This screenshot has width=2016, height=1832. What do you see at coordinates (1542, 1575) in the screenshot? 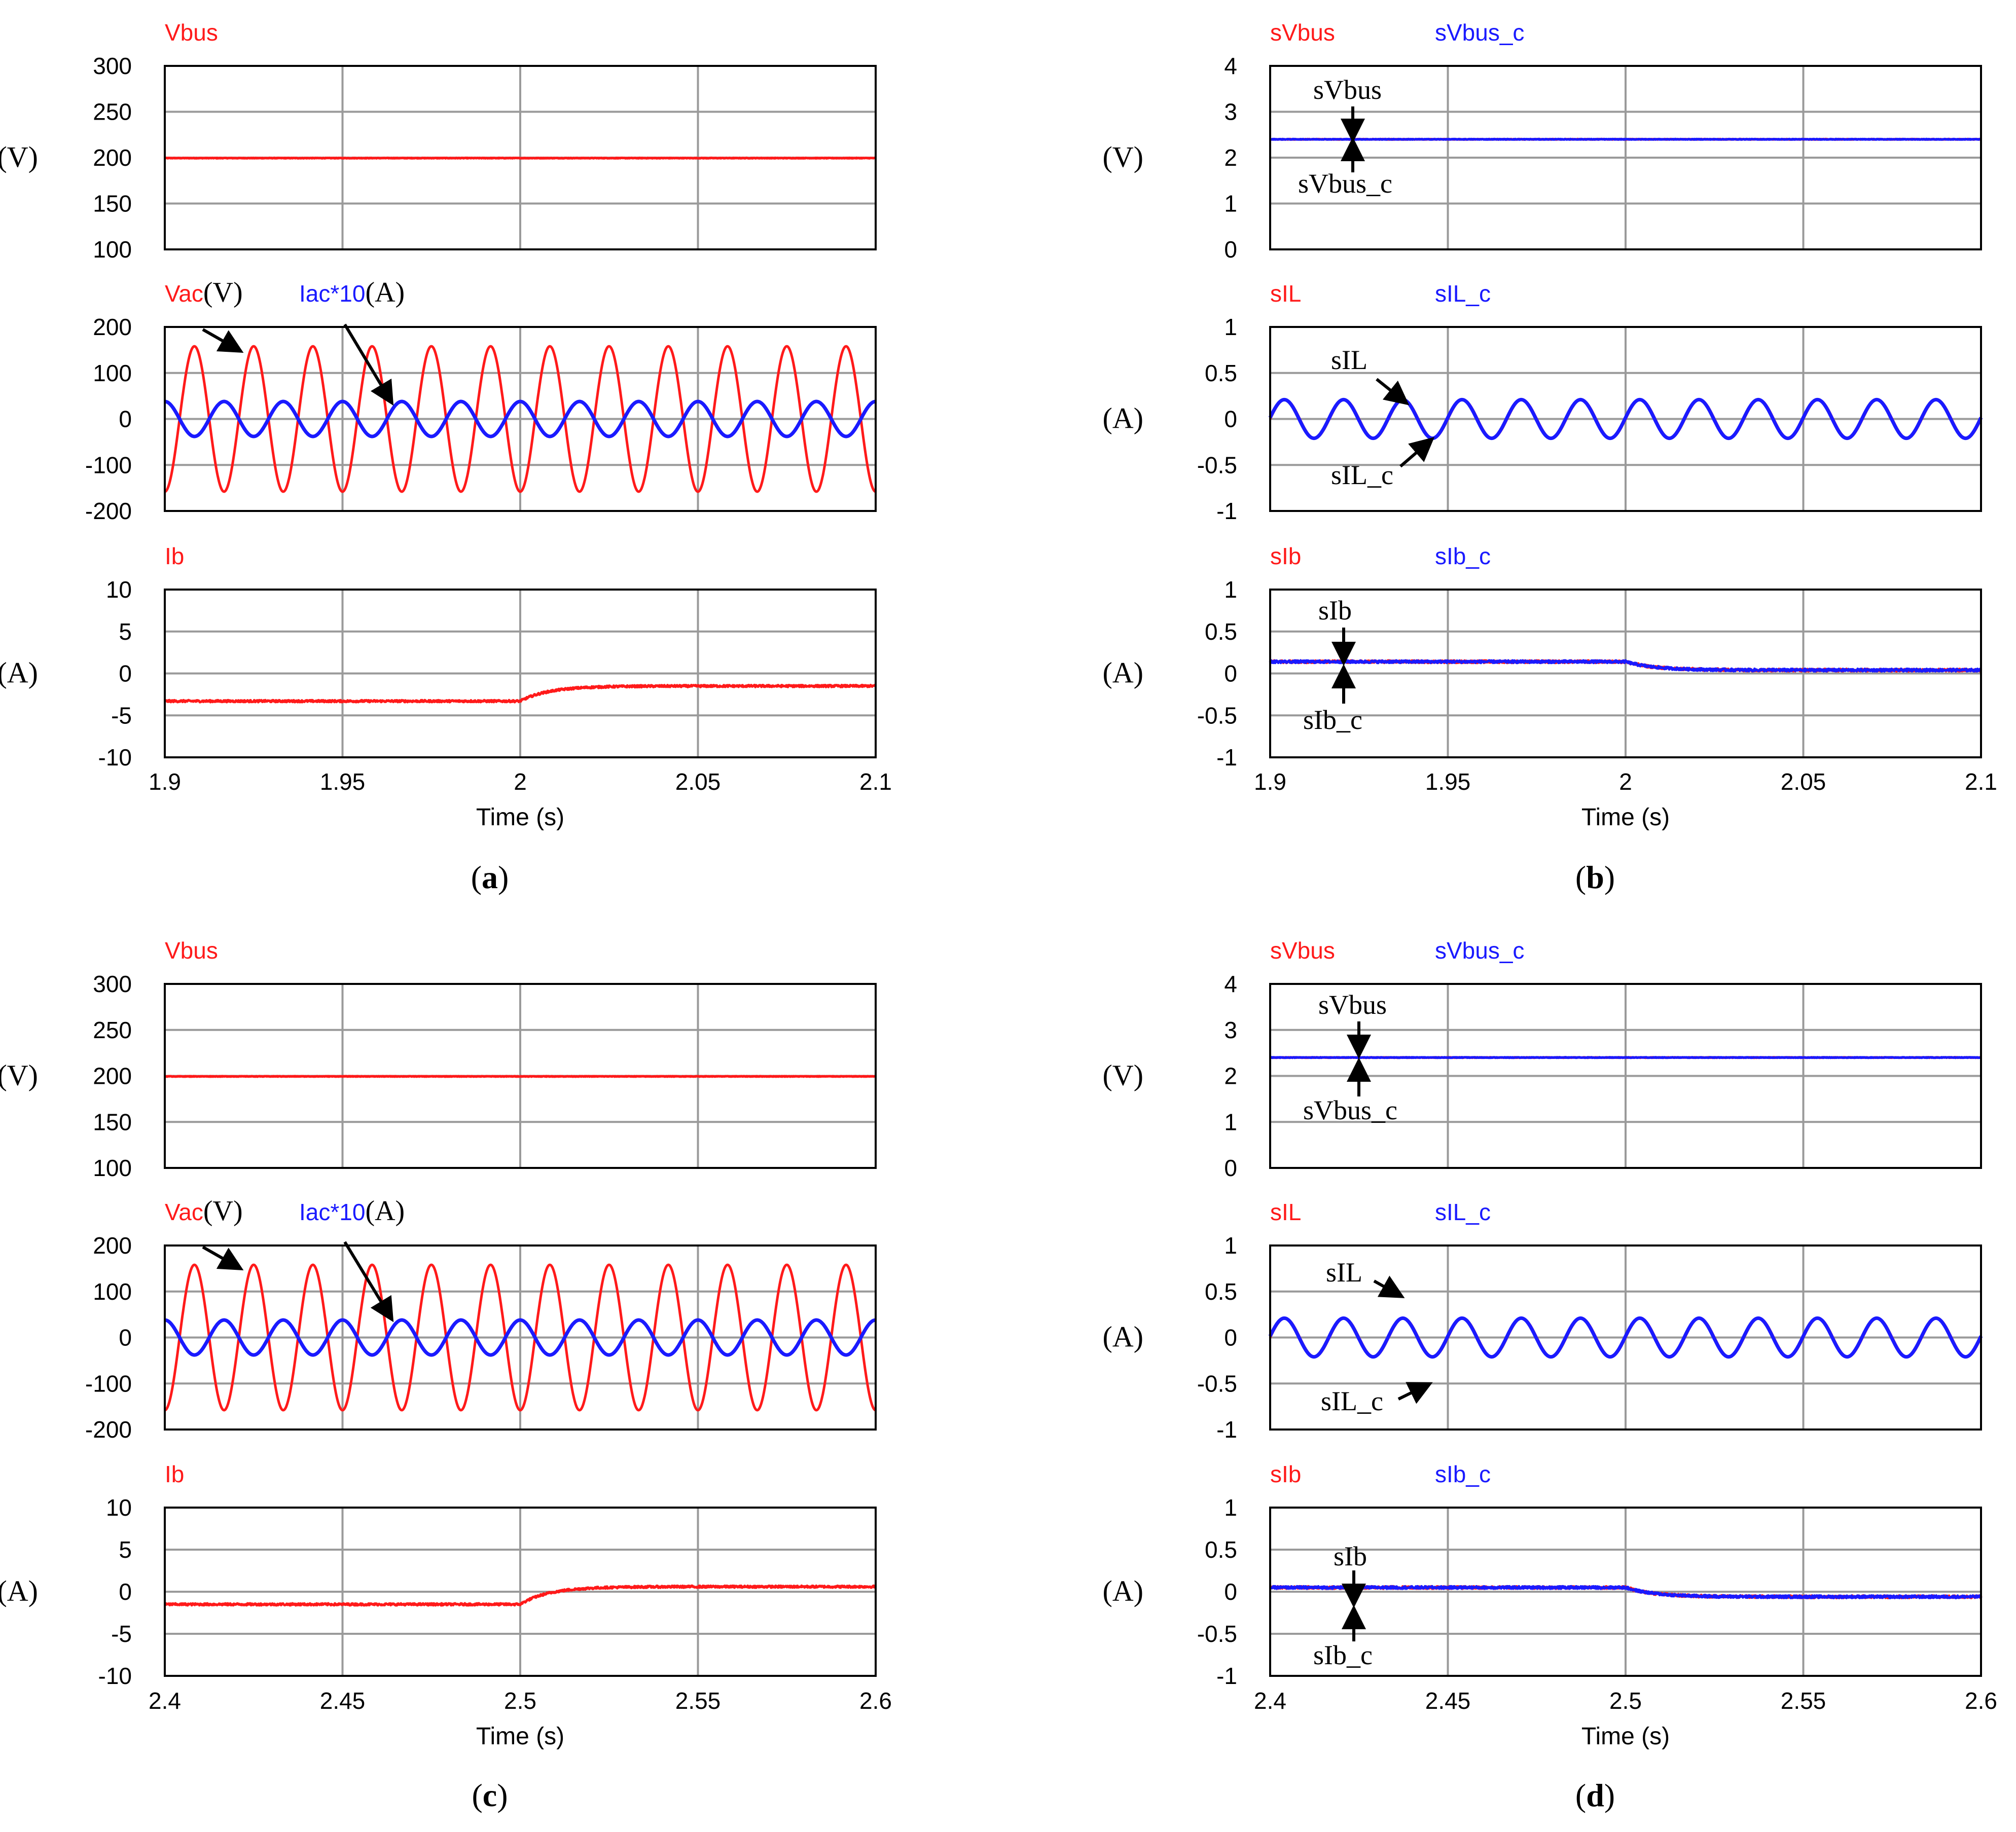
I see `subplot-d-2: 1 0.5 0 -0.5 -1 (A) sIb sIb_c` at bounding box center [1542, 1575].